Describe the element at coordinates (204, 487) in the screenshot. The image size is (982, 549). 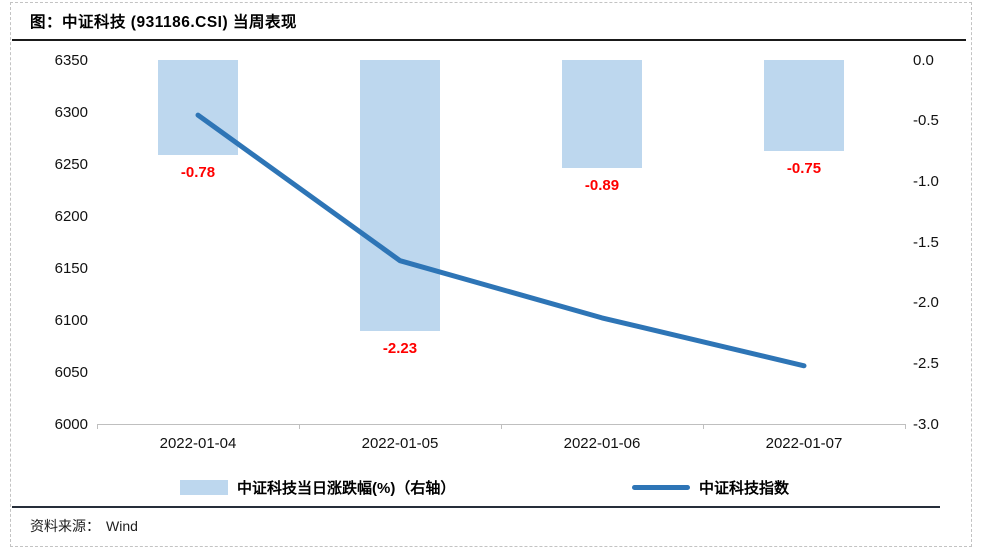
I see `bar-series-swatch-icon` at that location.